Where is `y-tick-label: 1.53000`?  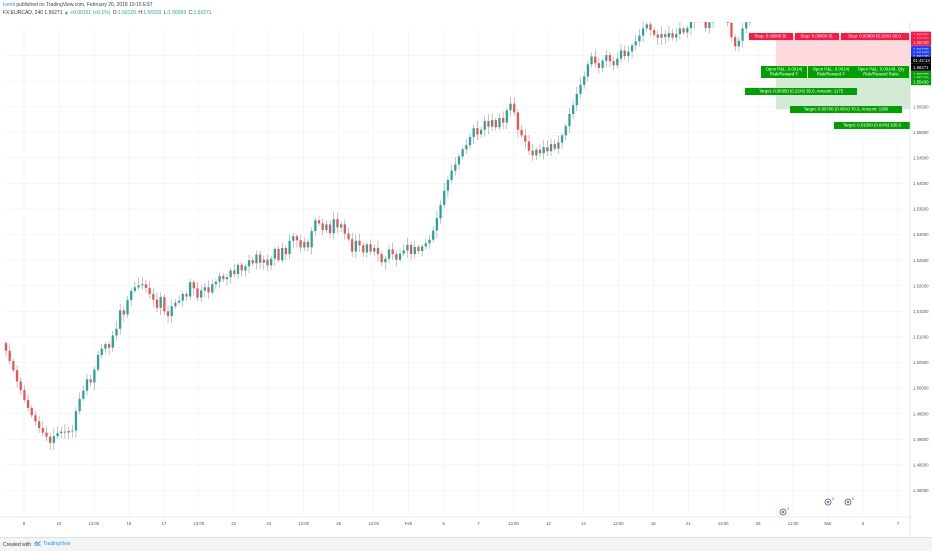 y-tick-label: 1.53000 is located at coordinates (921, 234).